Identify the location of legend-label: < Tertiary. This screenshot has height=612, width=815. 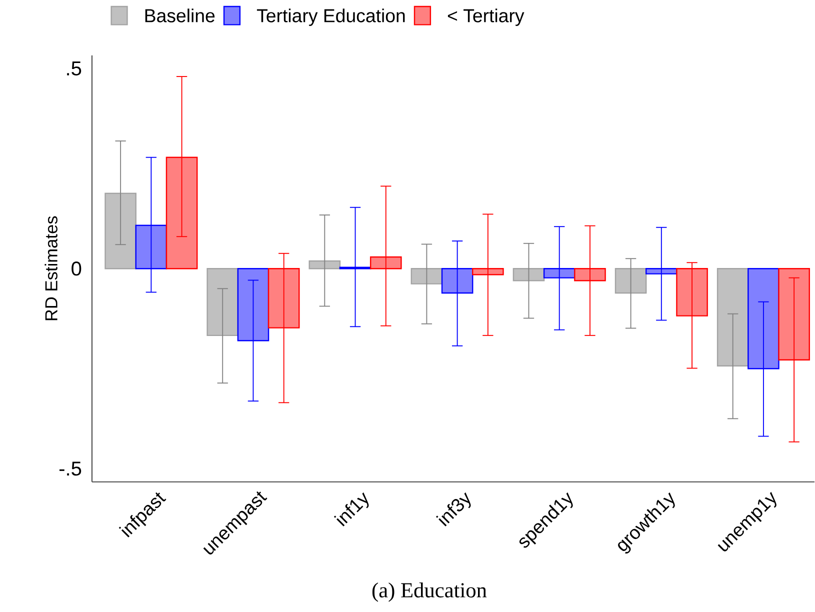
(486, 17).